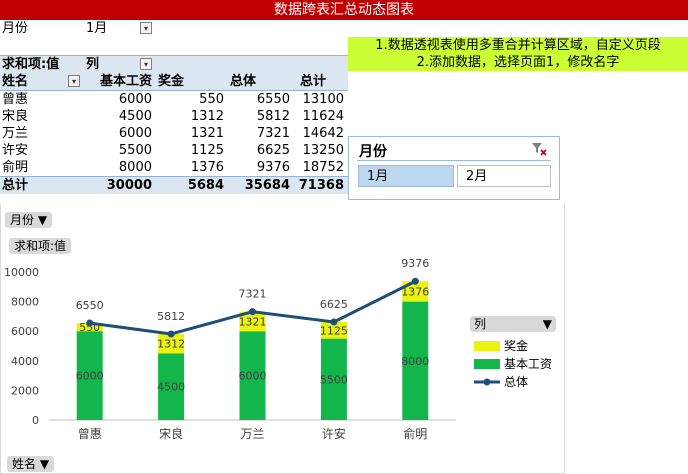 This screenshot has height=474, width=688. What do you see at coordinates (42, 220) in the screenshot?
I see `filter-icon: ▼` at bounding box center [42, 220].